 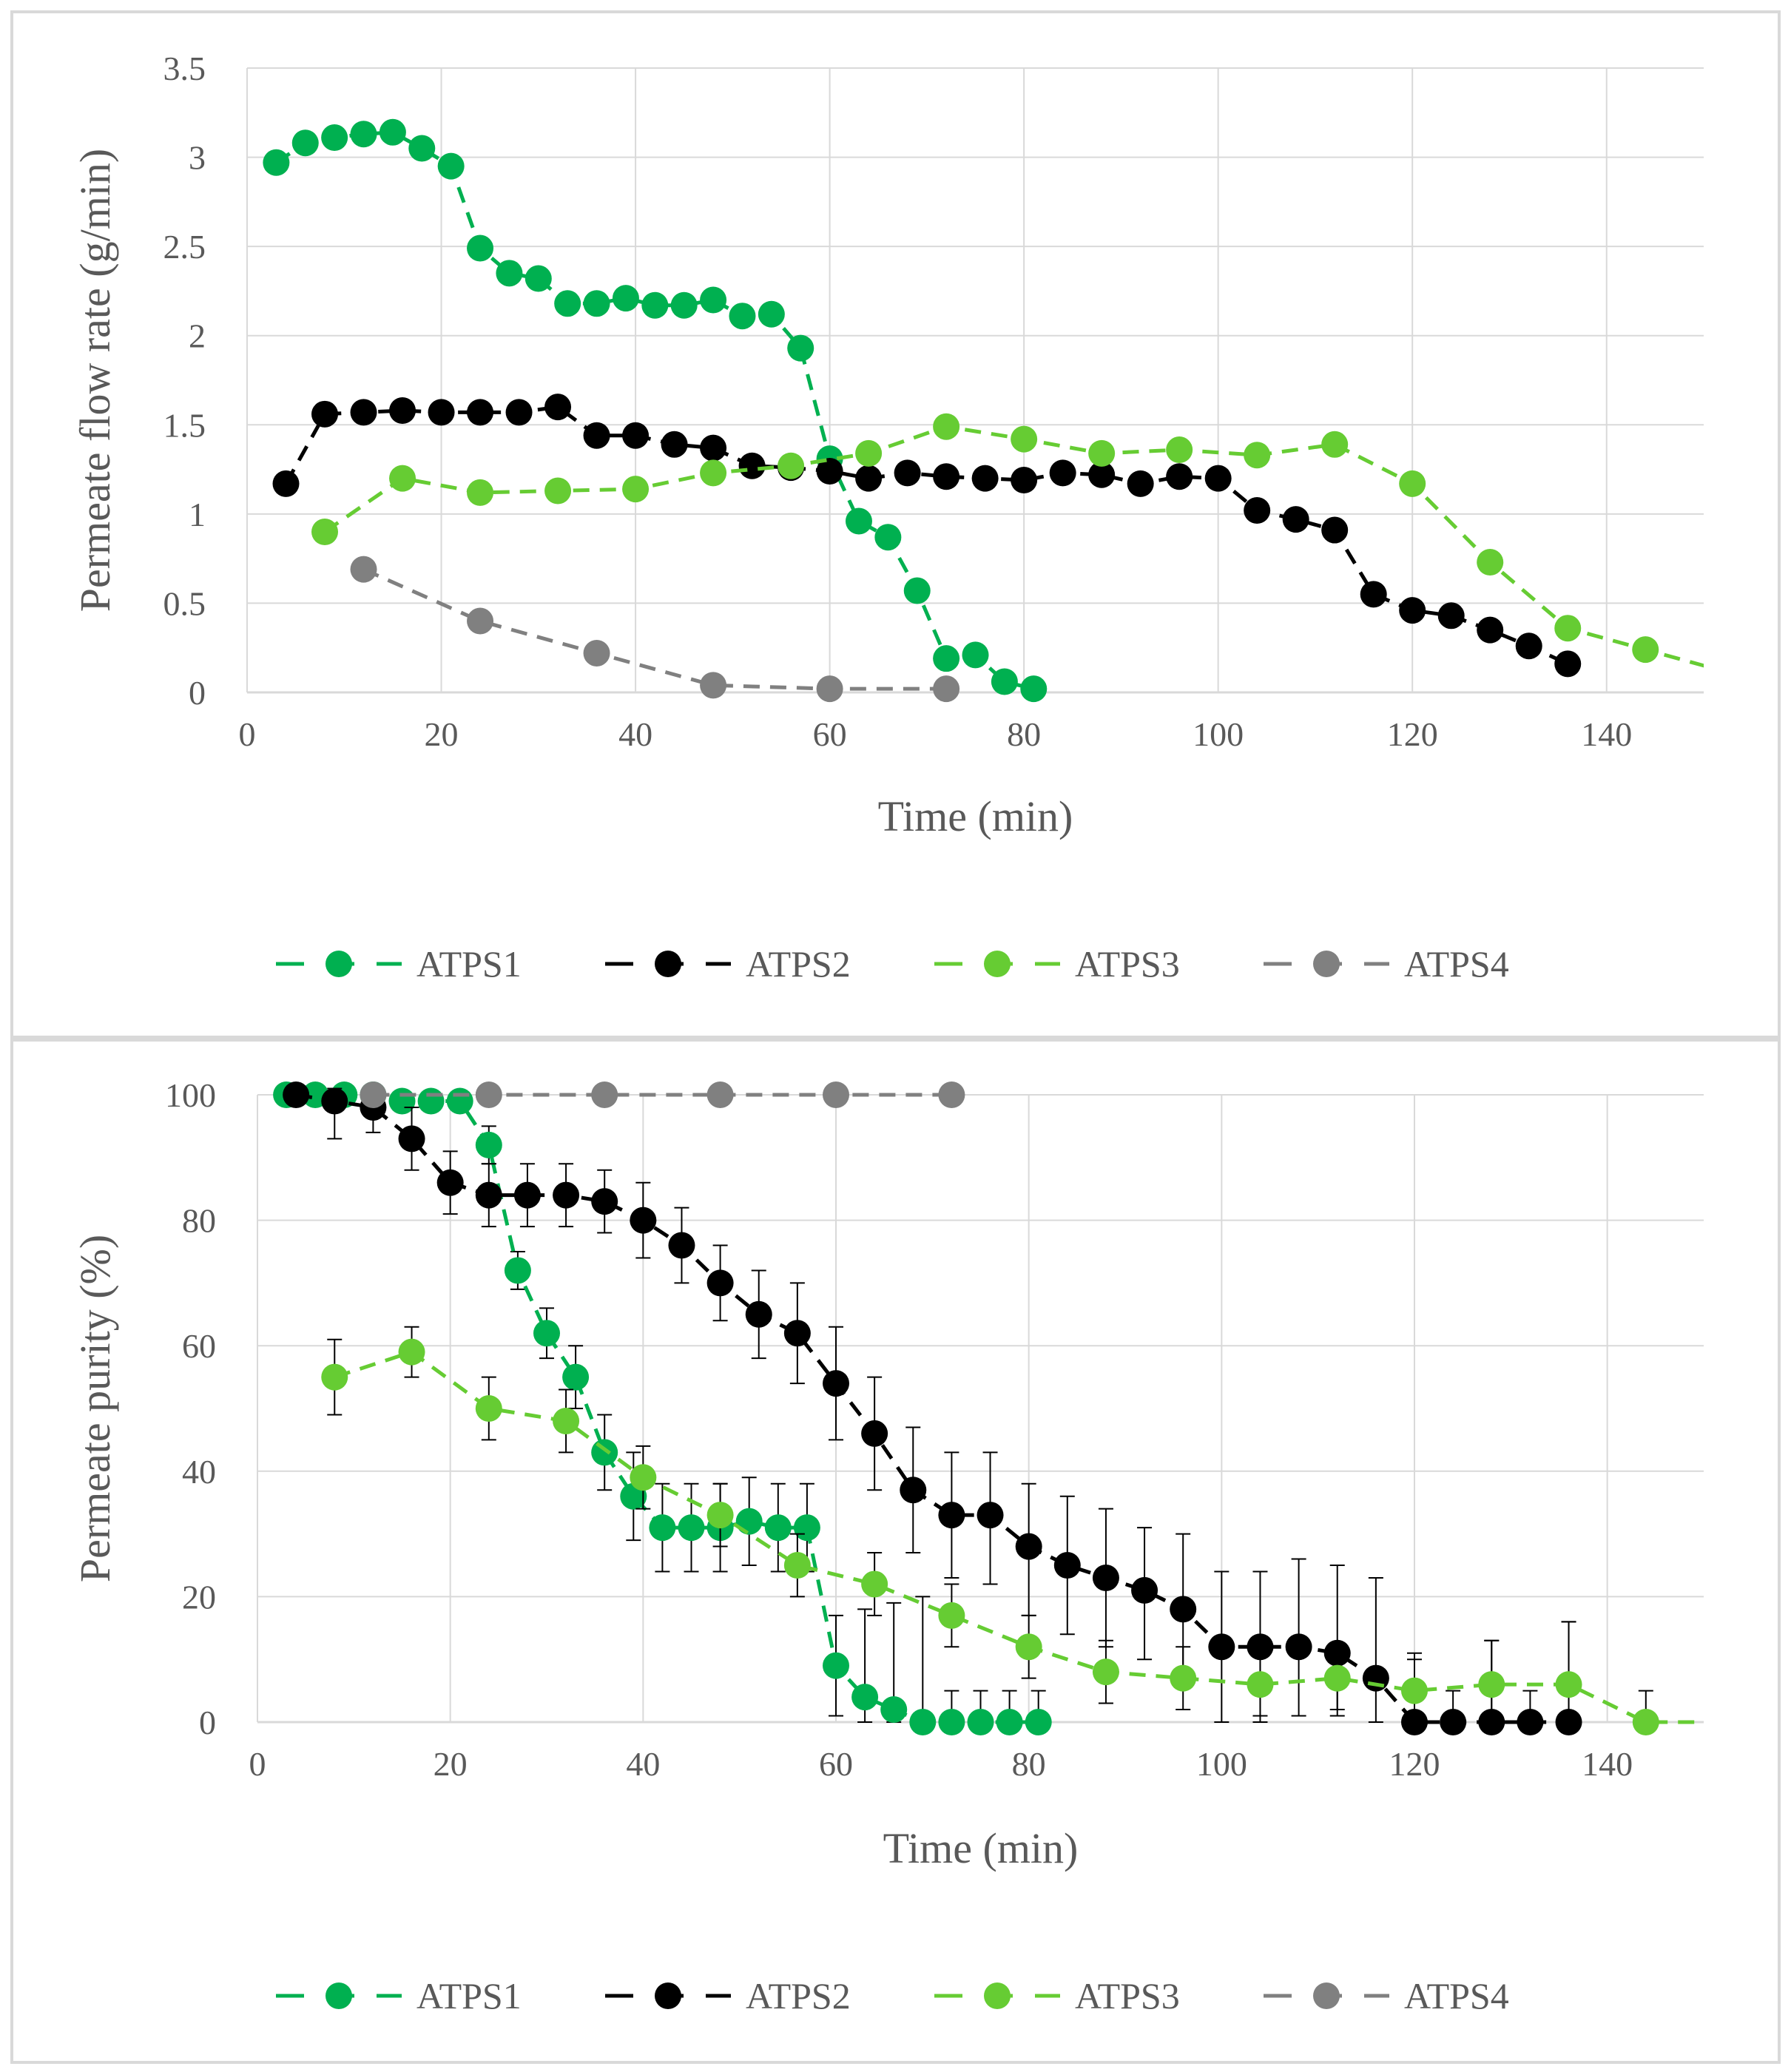 What do you see at coordinates (184, 425) in the screenshot?
I see `y-tick-label: 1.5` at bounding box center [184, 425].